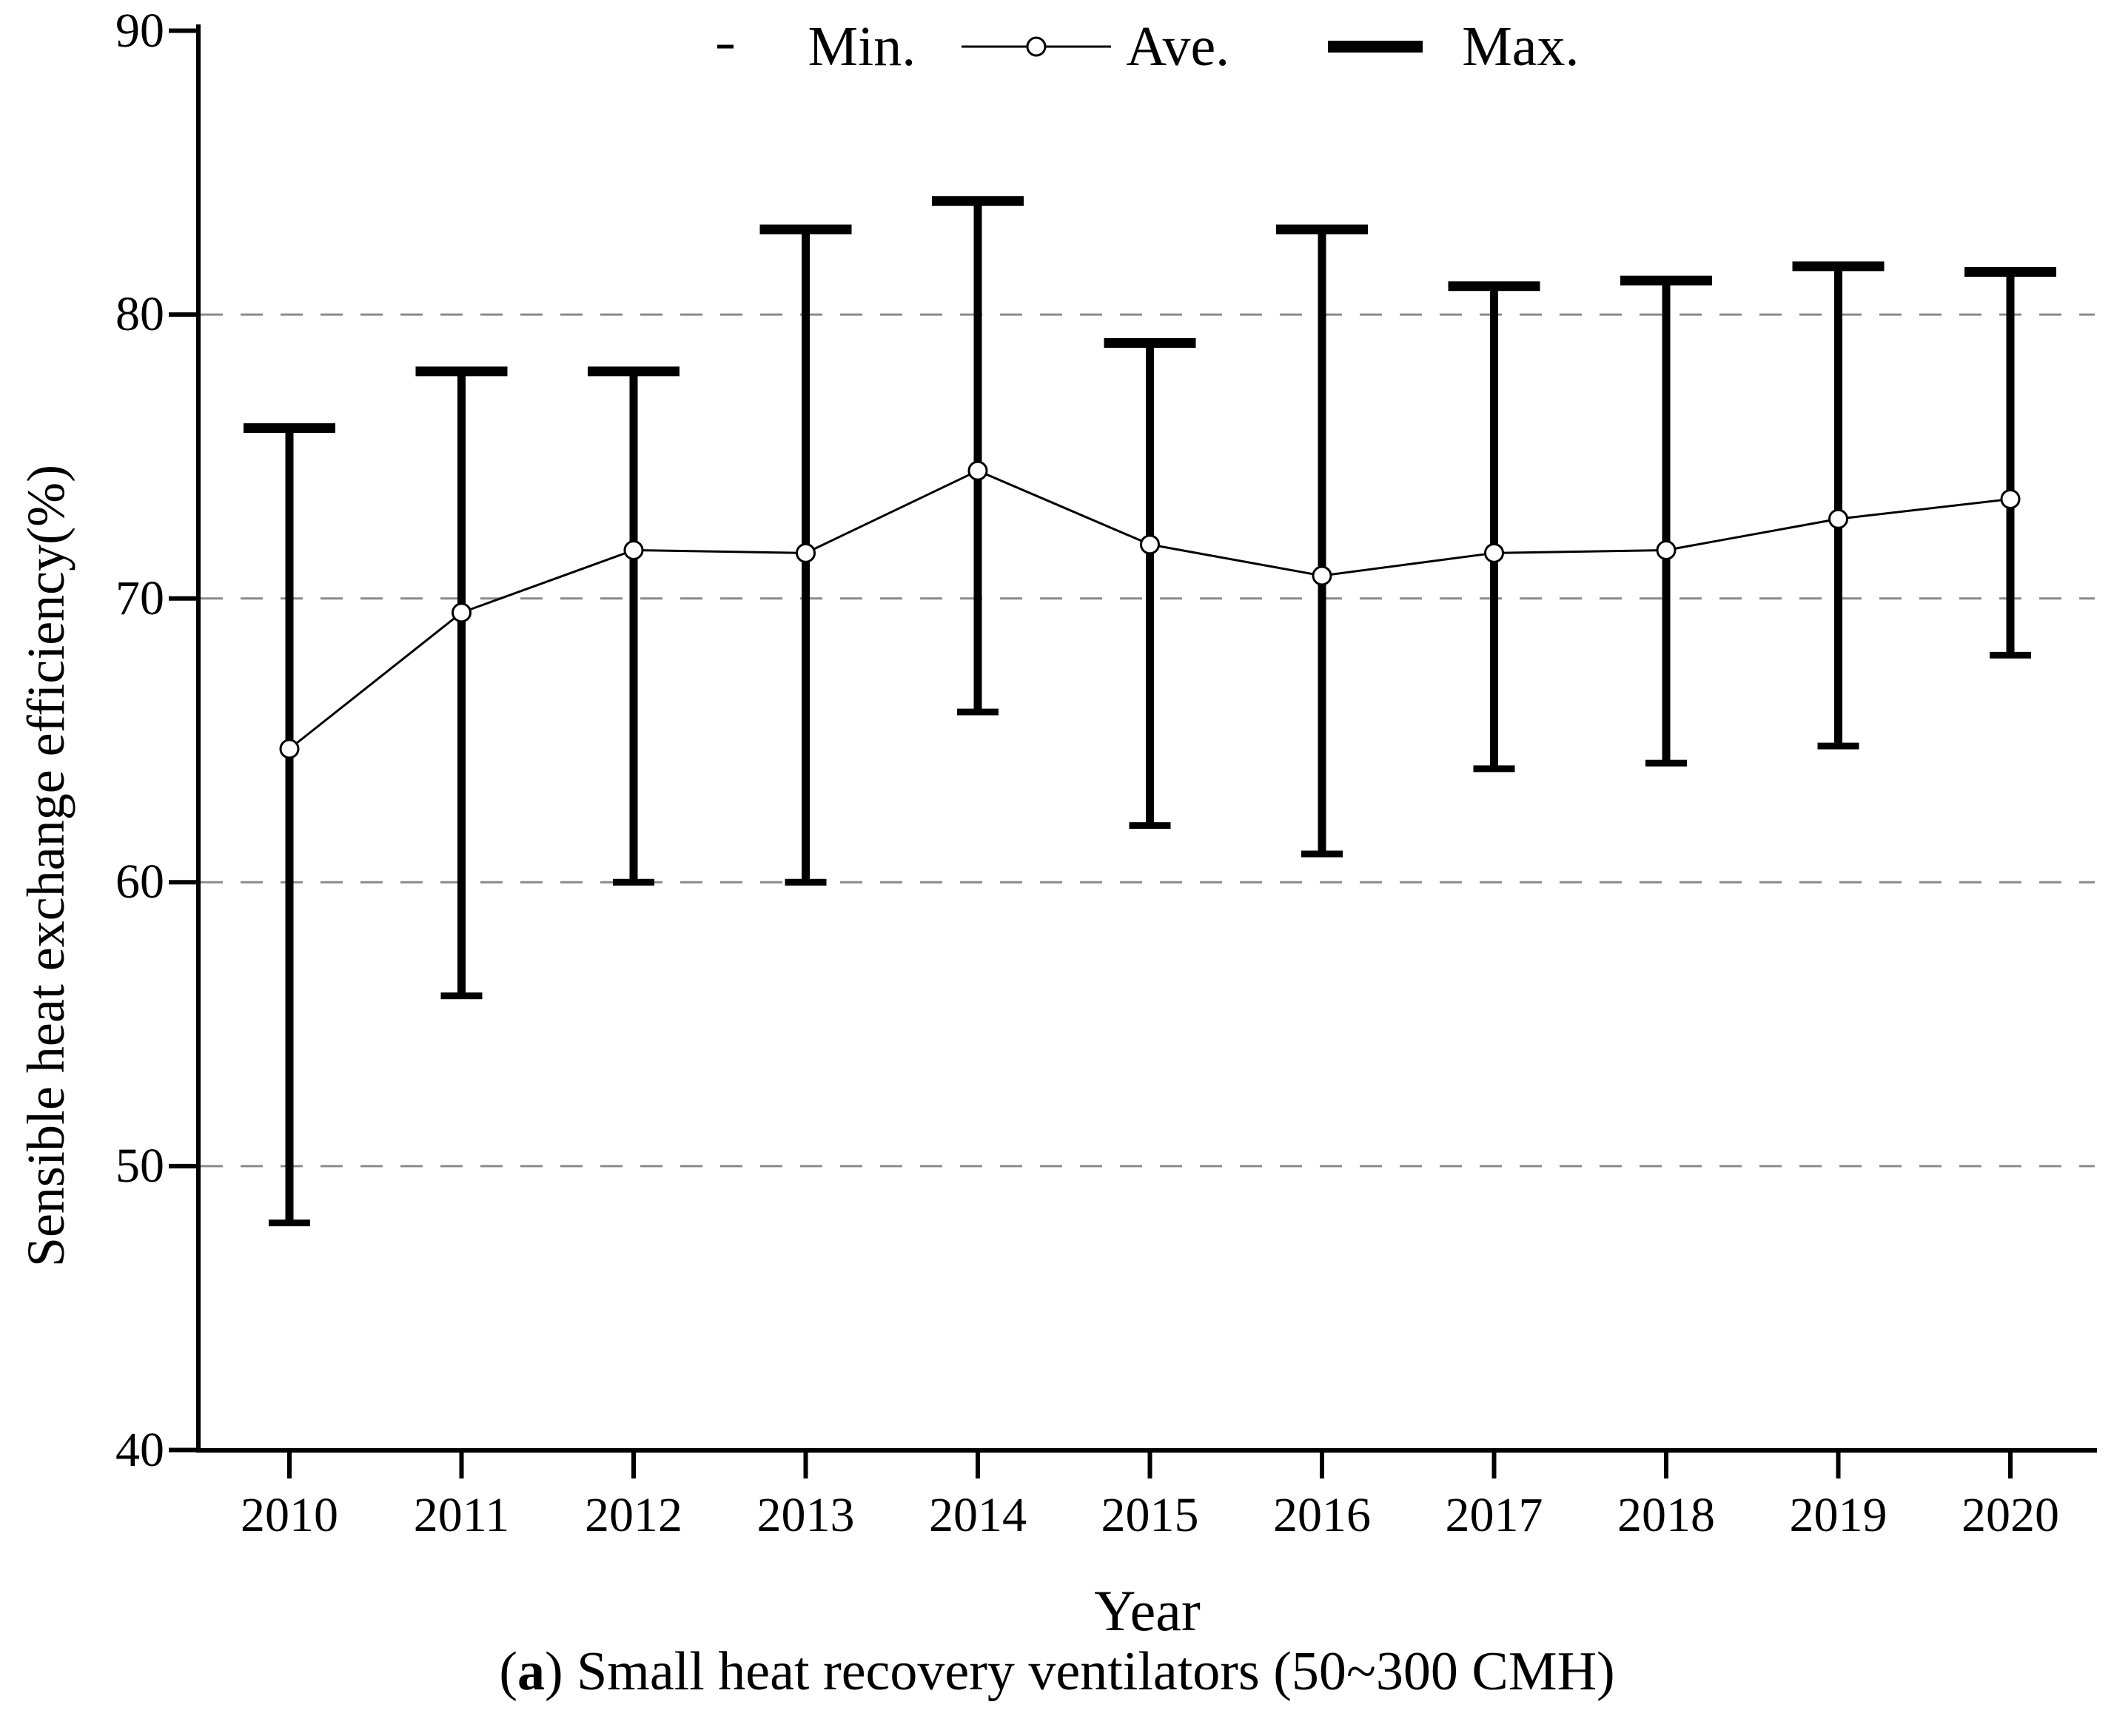 The image size is (2114, 1736). Describe the element at coordinates (1376, 47) in the screenshot. I see `legend-max-marker-icon` at that location.